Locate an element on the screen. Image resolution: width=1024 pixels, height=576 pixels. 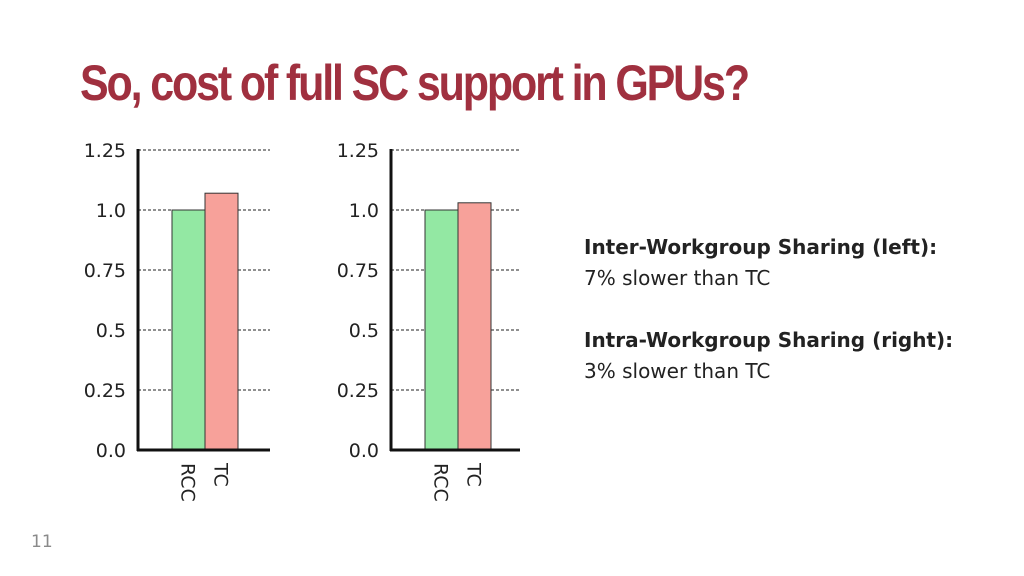
inter-workgroup-heading: Inter-Workgroup Sharing (left): is located at coordinates (761, 247).